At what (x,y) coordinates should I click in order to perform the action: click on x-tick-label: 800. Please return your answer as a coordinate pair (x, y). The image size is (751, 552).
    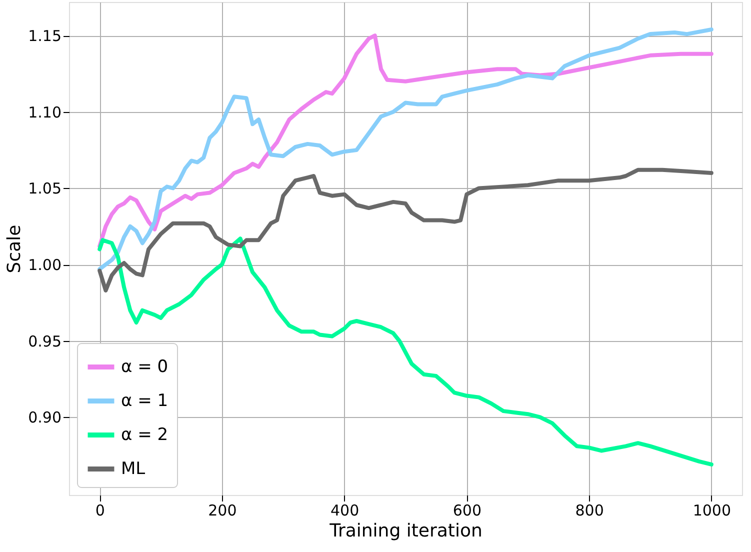
    Looking at the image, I should click on (589, 511).